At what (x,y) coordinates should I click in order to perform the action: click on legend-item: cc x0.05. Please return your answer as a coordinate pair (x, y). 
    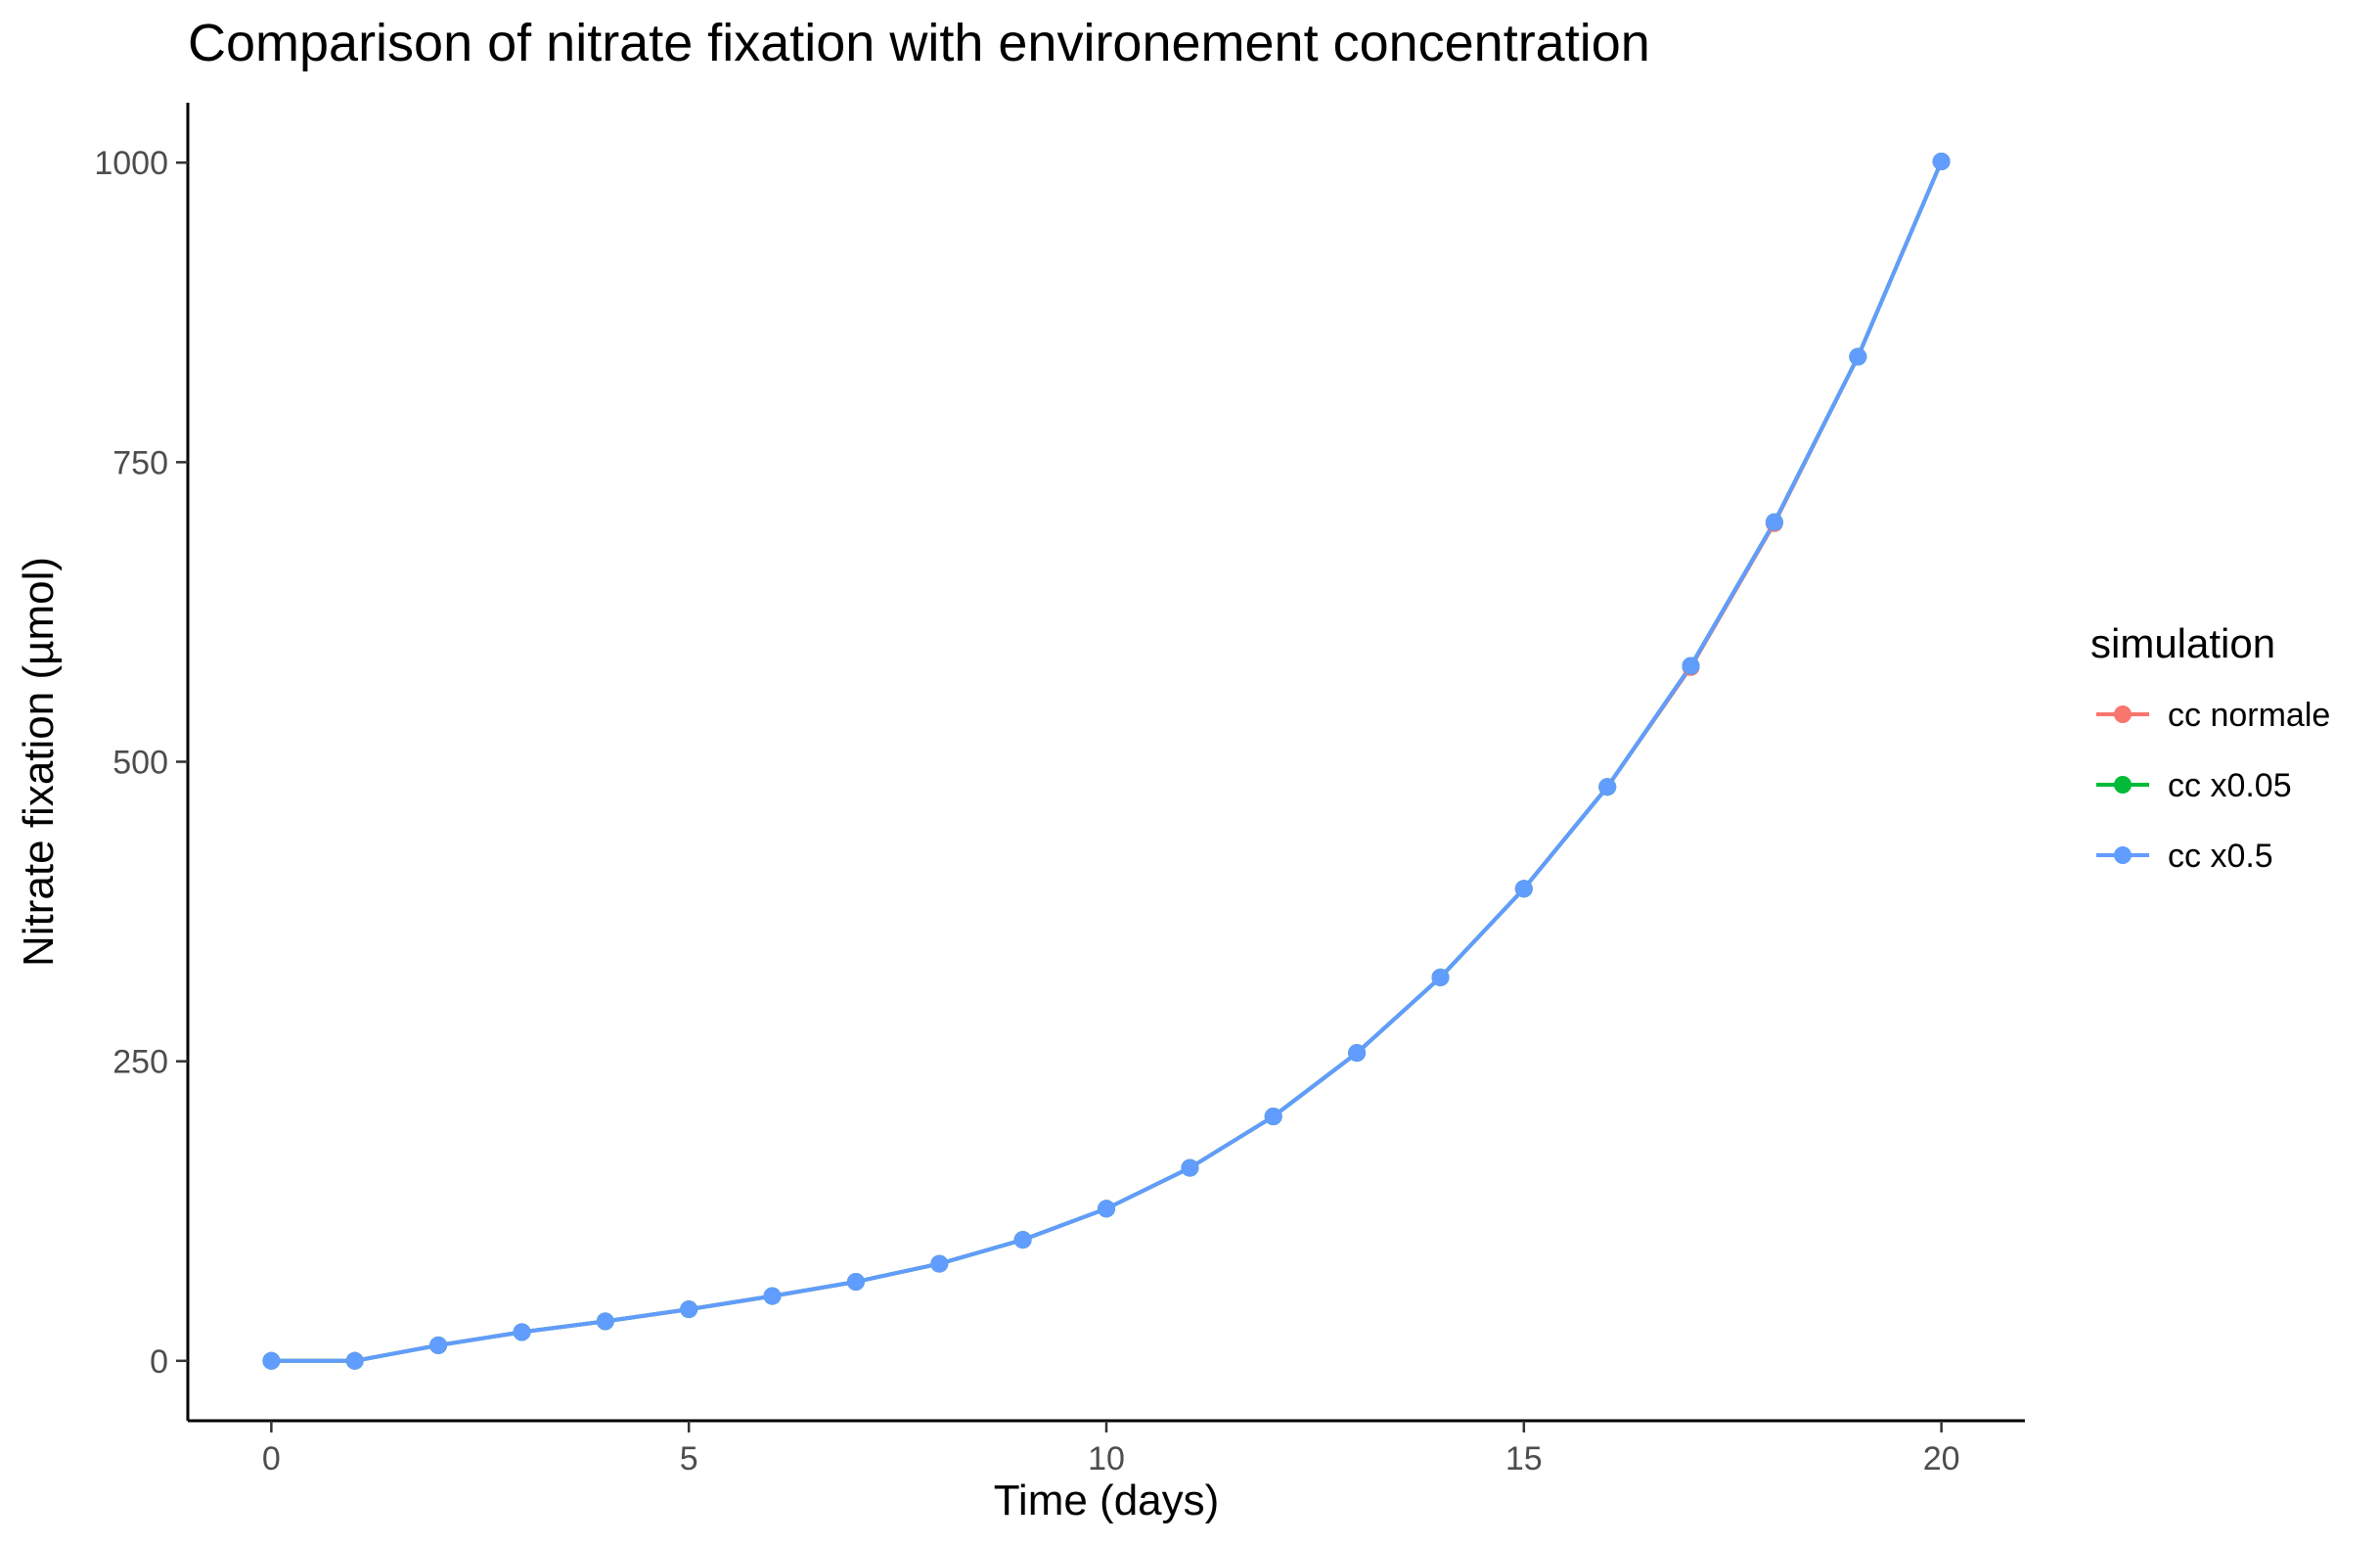
    Looking at the image, I should click on (2194, 785).